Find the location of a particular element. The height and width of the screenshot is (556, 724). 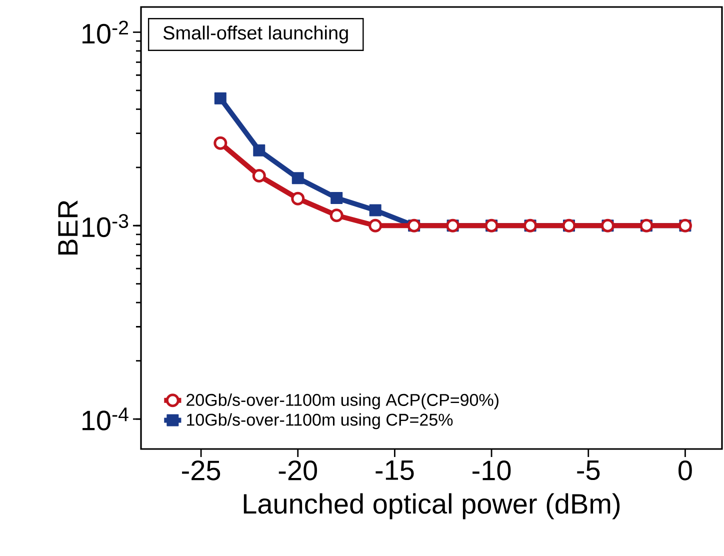

y-tick-label: 10$^{-2}$ is located at coordinates (105, 32).